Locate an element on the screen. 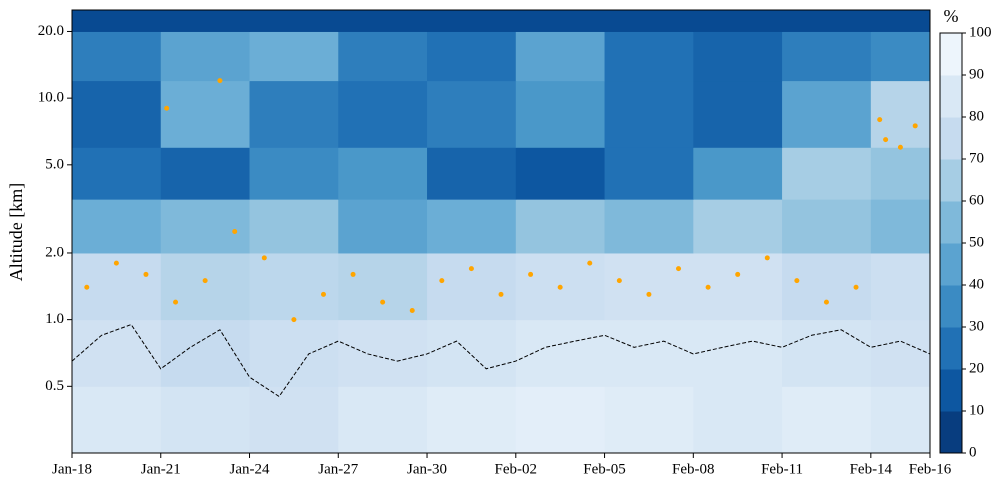  y-tick-label: 0.5 is located at coordinates (54, 386).